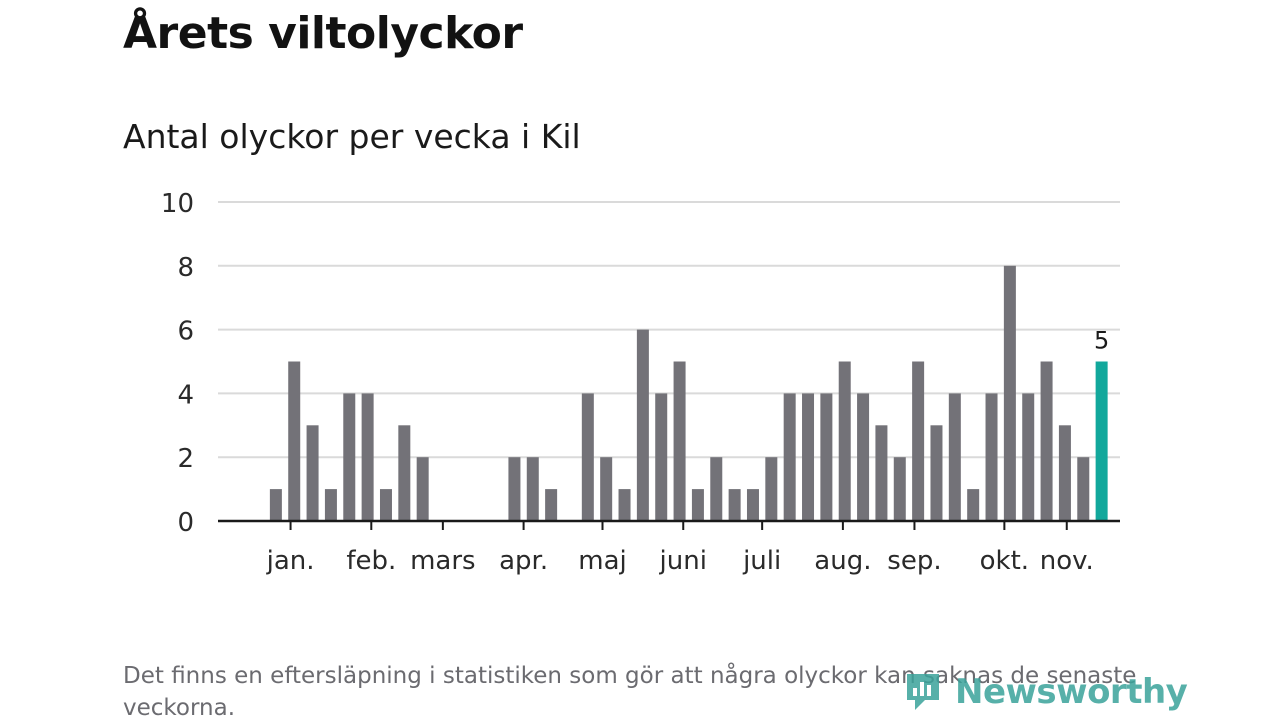 Image resolution: width=1280 pixels, height=724 pixels. What do you see at coordinates (842, 561) in the screenshot?
I see `x-tick-label: aug.` at bounding box center [842, 561].